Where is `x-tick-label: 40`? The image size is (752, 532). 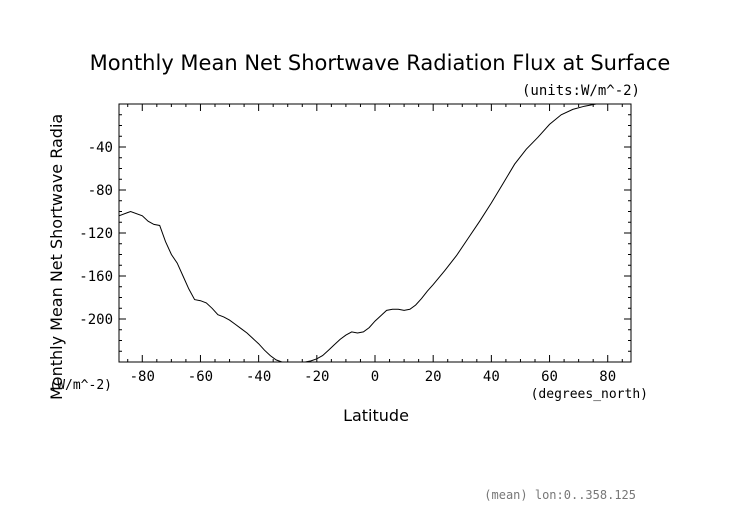 x-tick-label: 40 is located at coordinates (491, 377).